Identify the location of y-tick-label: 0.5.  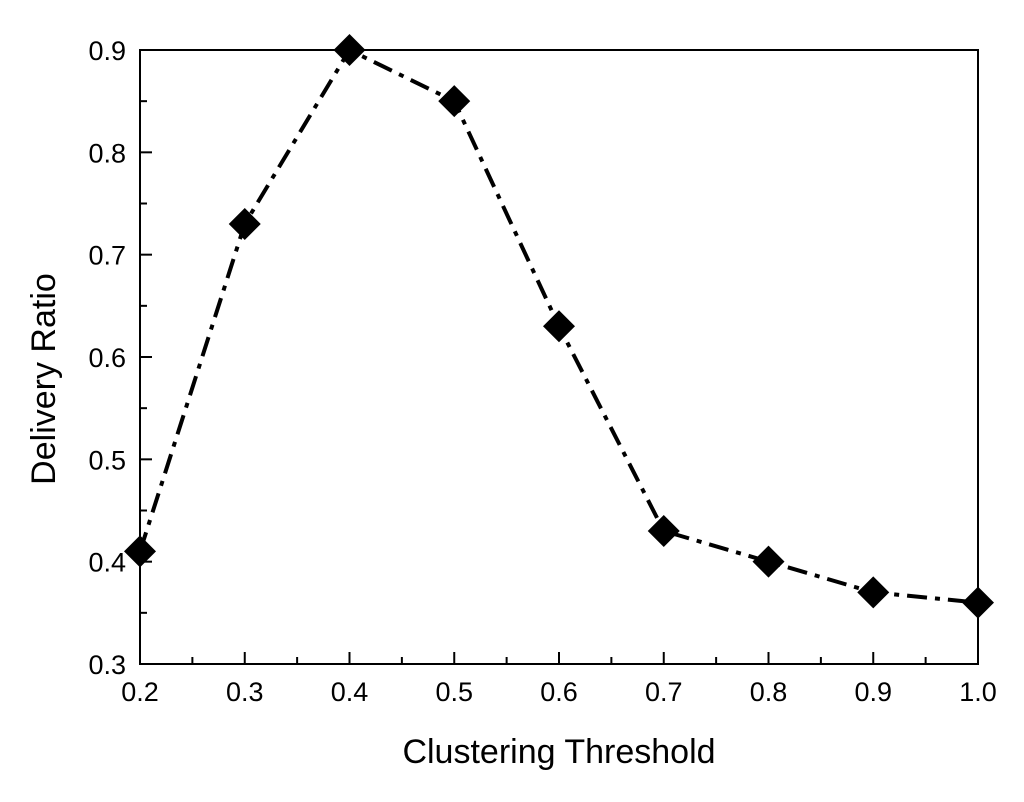
(107, 460).